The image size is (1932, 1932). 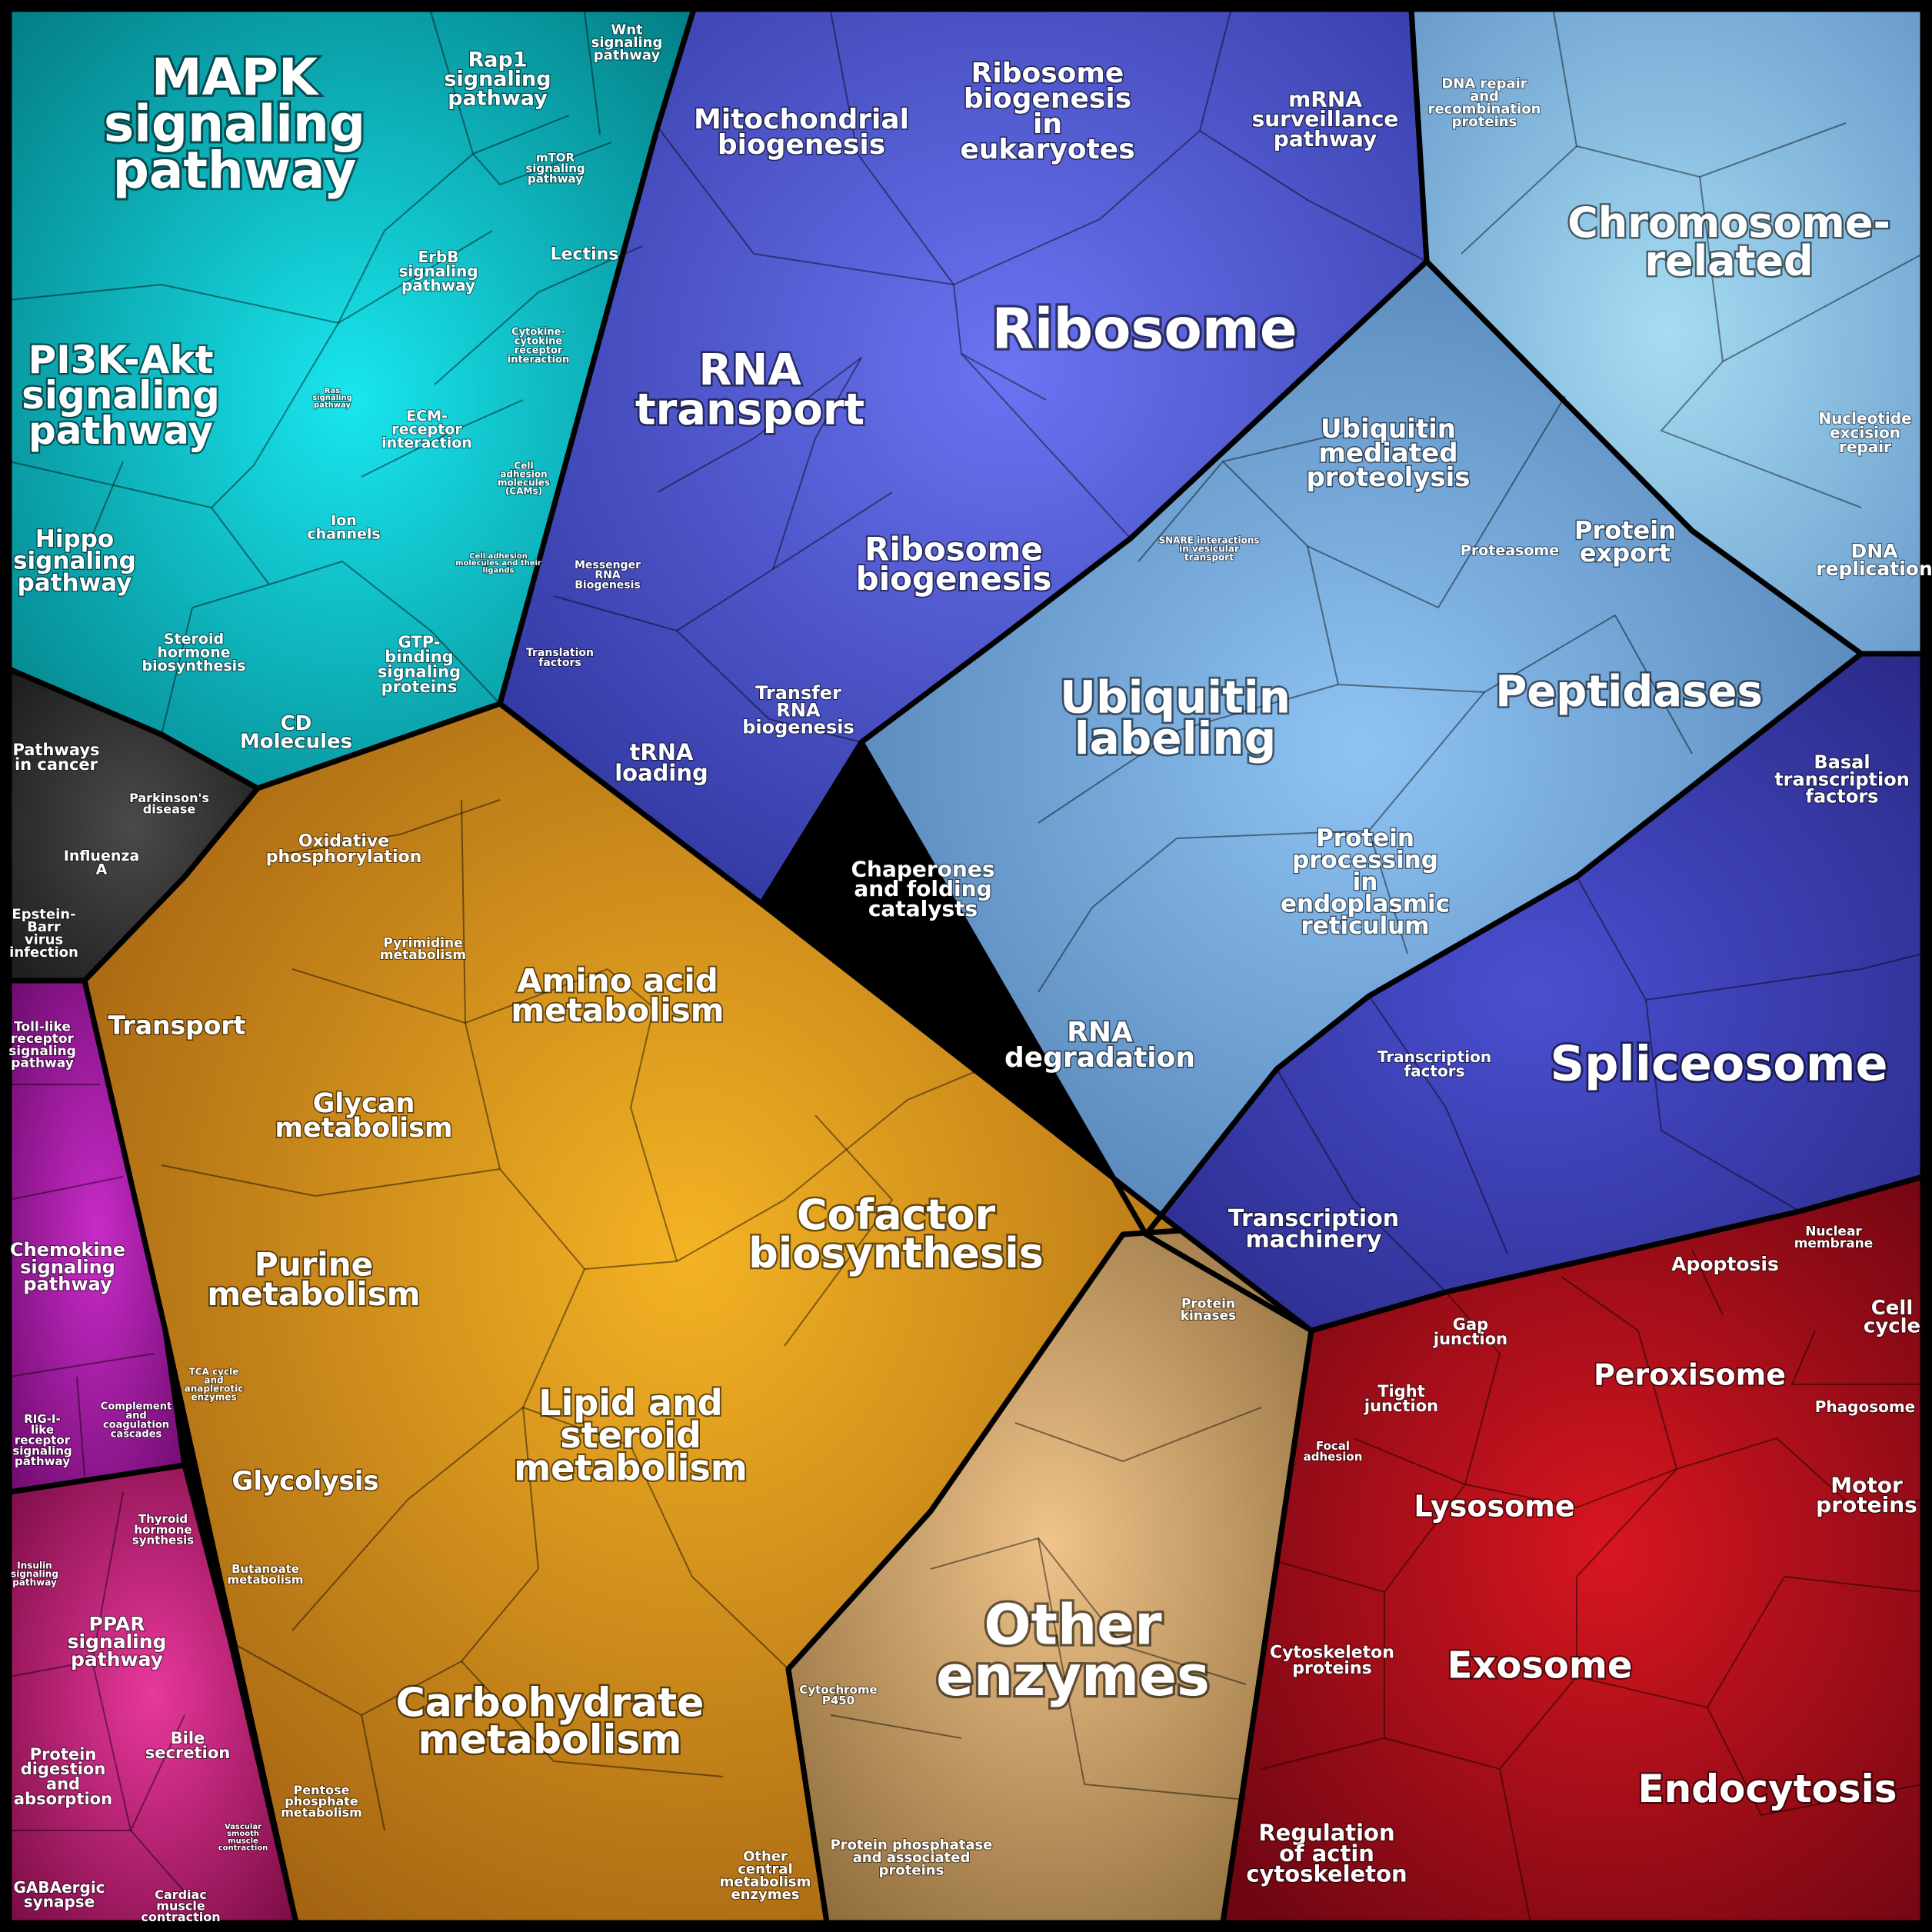 I want to click on label-line: Ribosome, so click(x=1144, y=329).